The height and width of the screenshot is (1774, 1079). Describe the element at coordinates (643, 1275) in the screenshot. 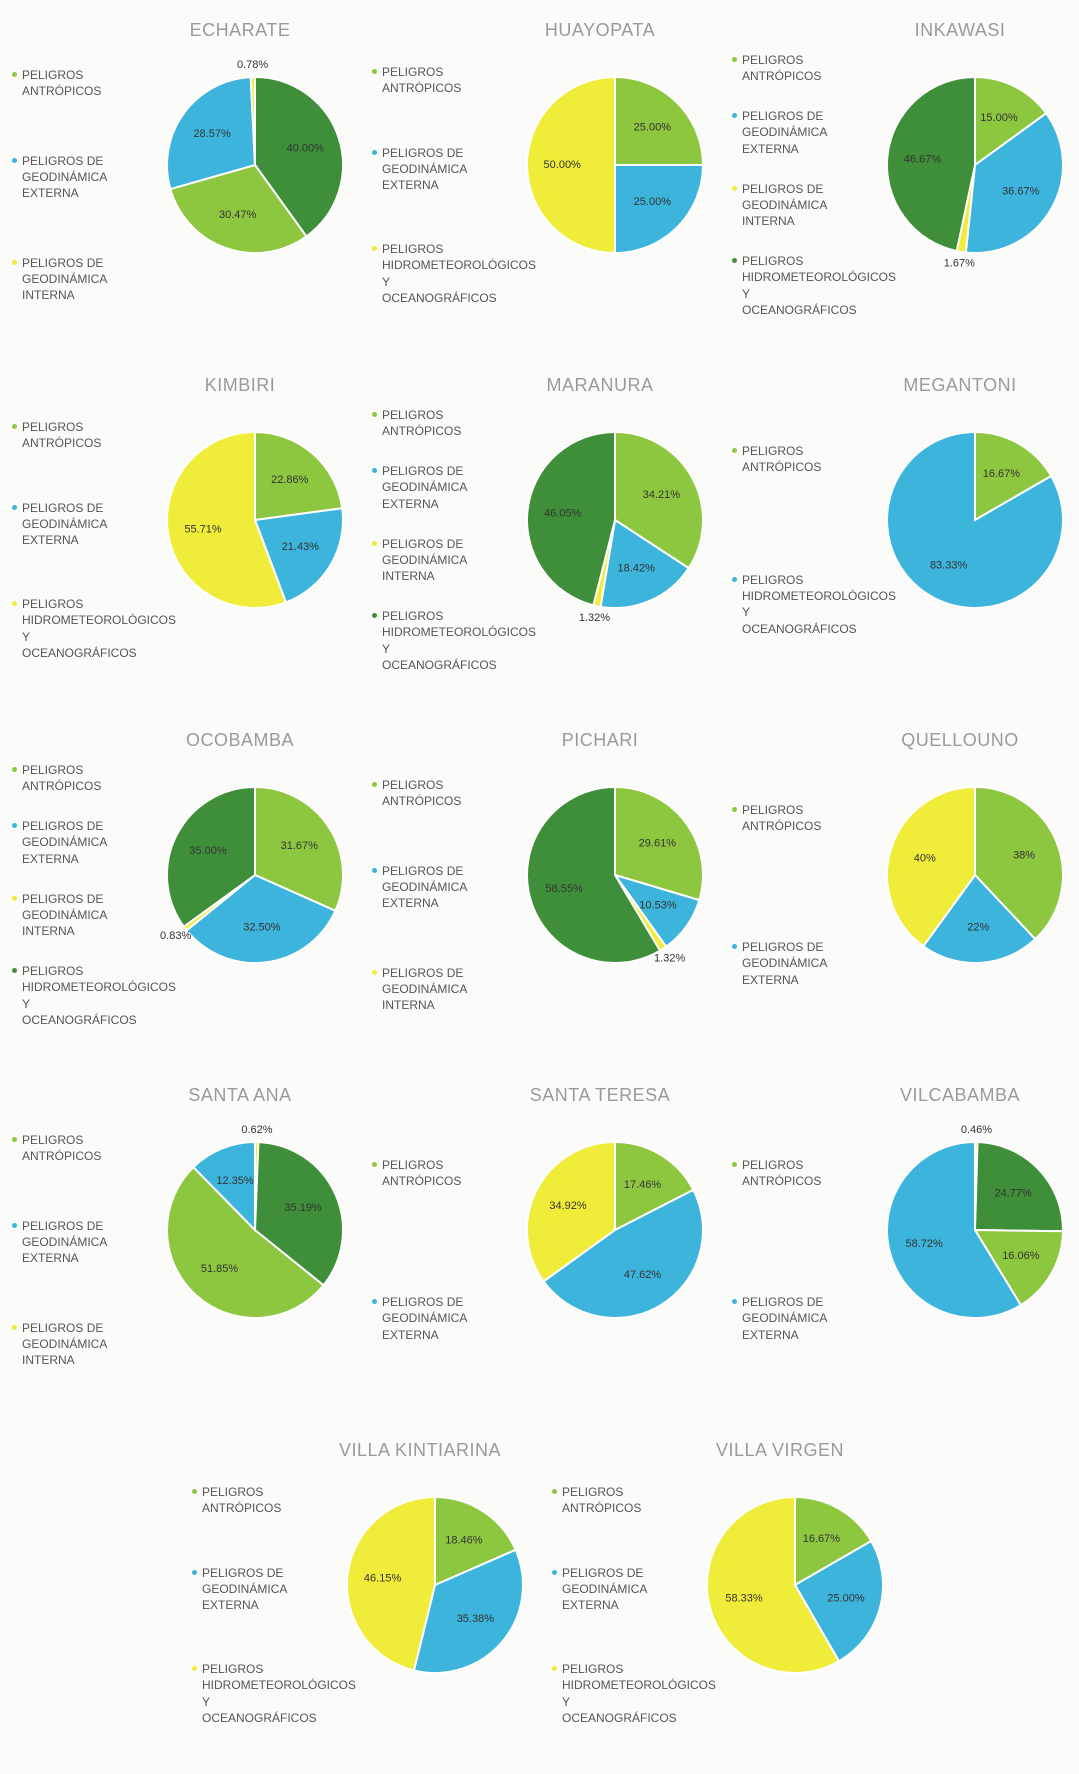

I see `slice-label: 47.62%` at that location.